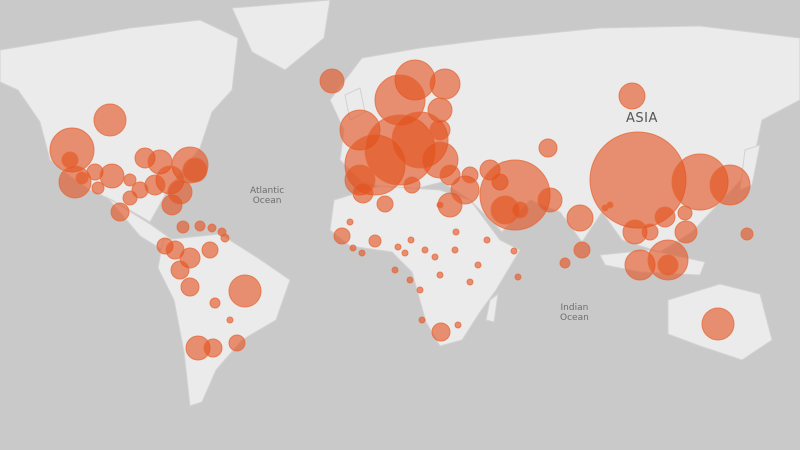 Image resolution: width=800 pixels, height=450 pixels. What do you see at coordinates (642, 118) in the screenshot?
I see `asia-label: ASIA` at bounding box center [642, 118].